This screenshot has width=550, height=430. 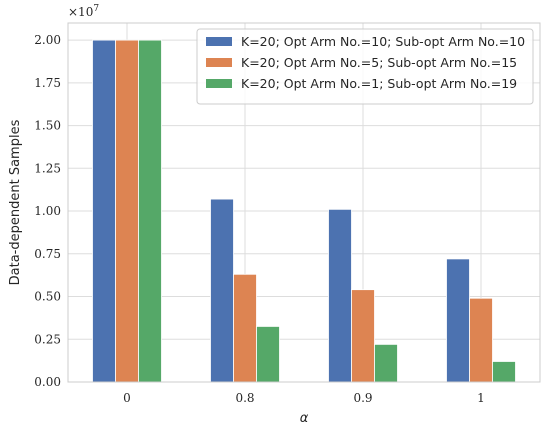 I want to click on x-tick-label: 1, so click(x=481, y=398).